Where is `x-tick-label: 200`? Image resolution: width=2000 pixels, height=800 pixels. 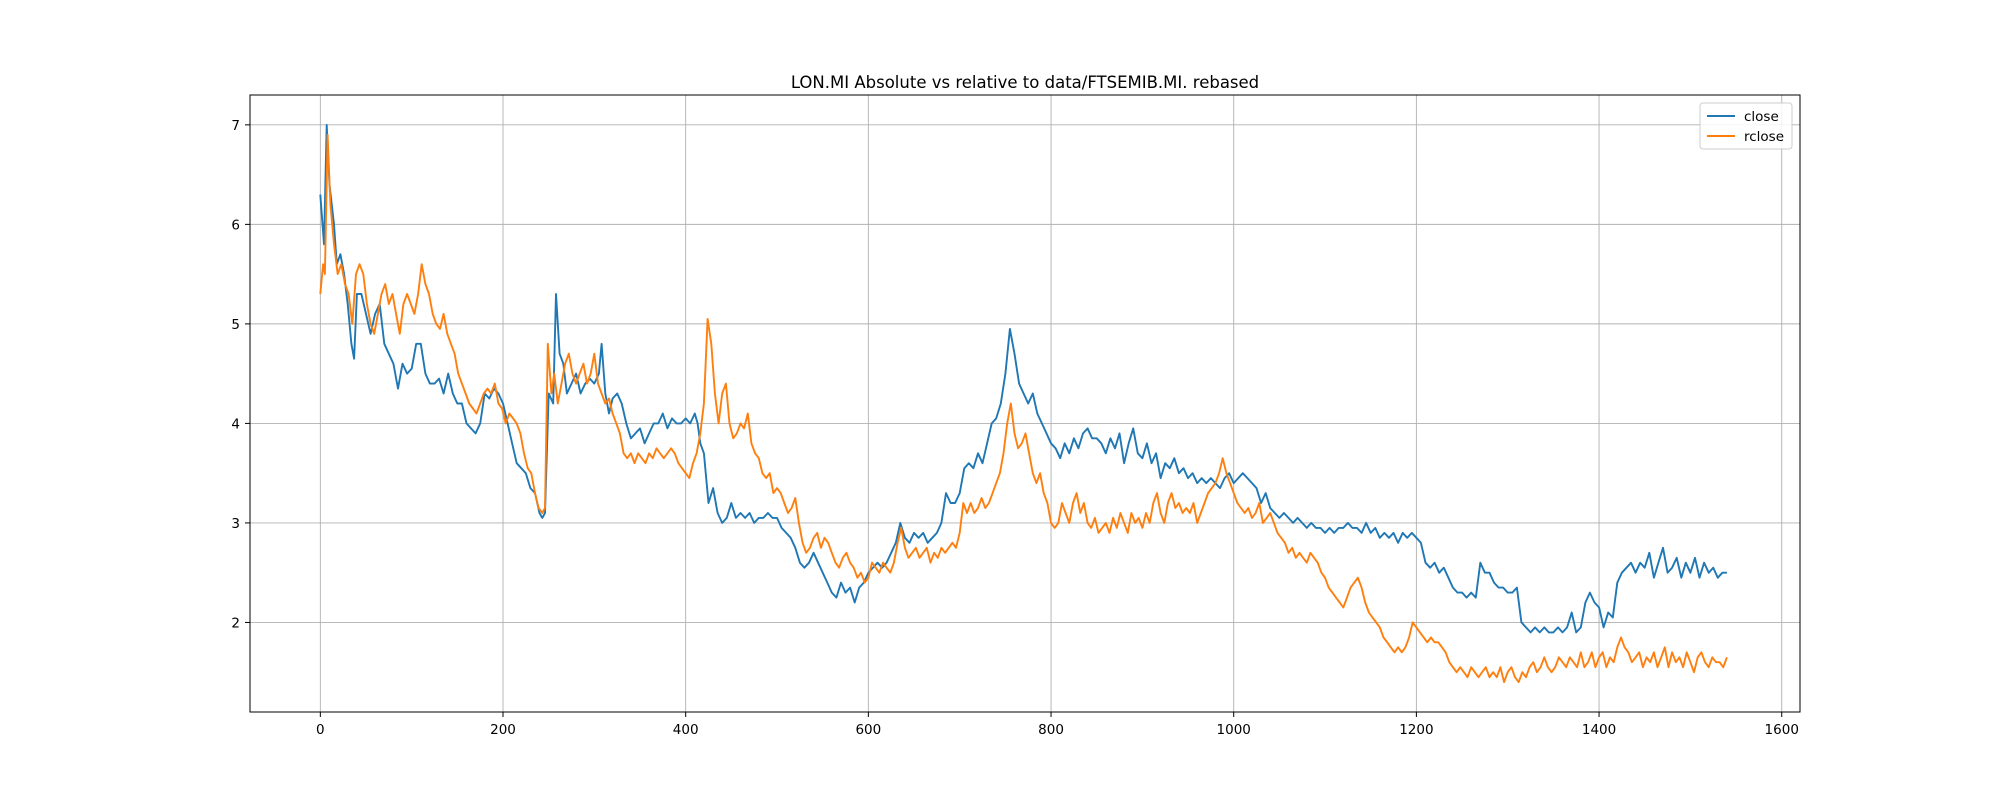
x-tick-label: 200 is located at coordinates (503, 730).